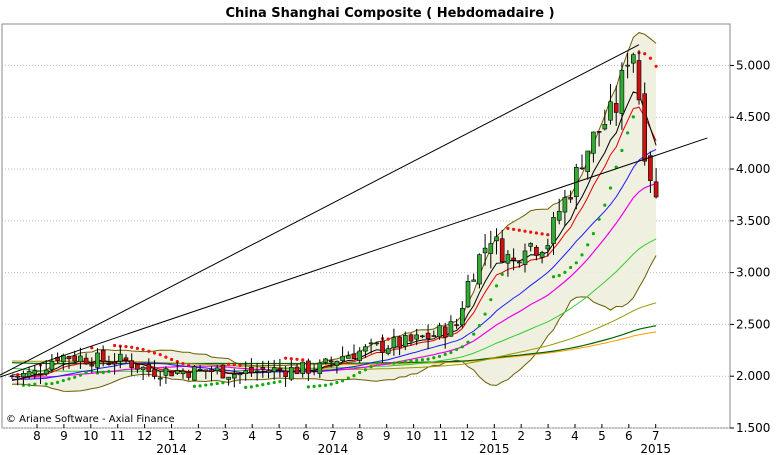 This screenshot has width=780, height=455. I want to click on x-month-label: 8, so click(360, 436).